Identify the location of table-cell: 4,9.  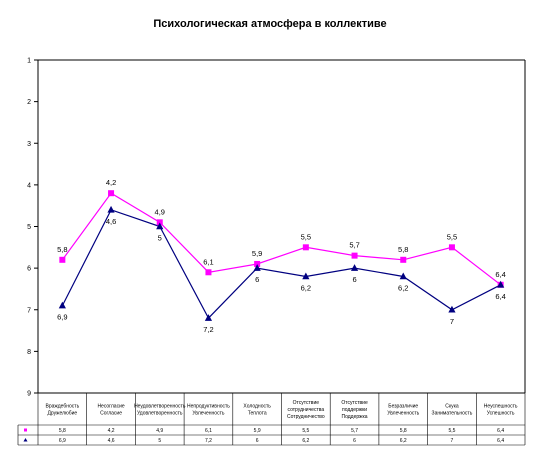
(159, 431).